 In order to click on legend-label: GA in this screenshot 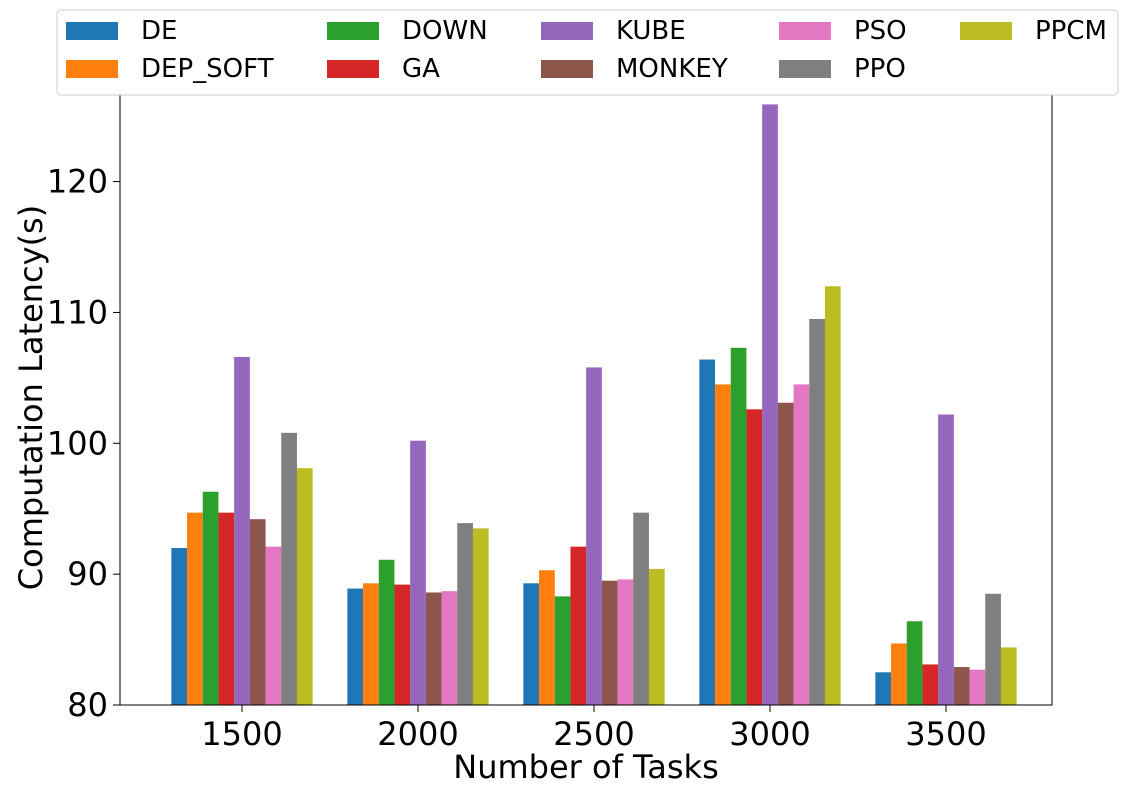, I will do `click(421, 69)`.